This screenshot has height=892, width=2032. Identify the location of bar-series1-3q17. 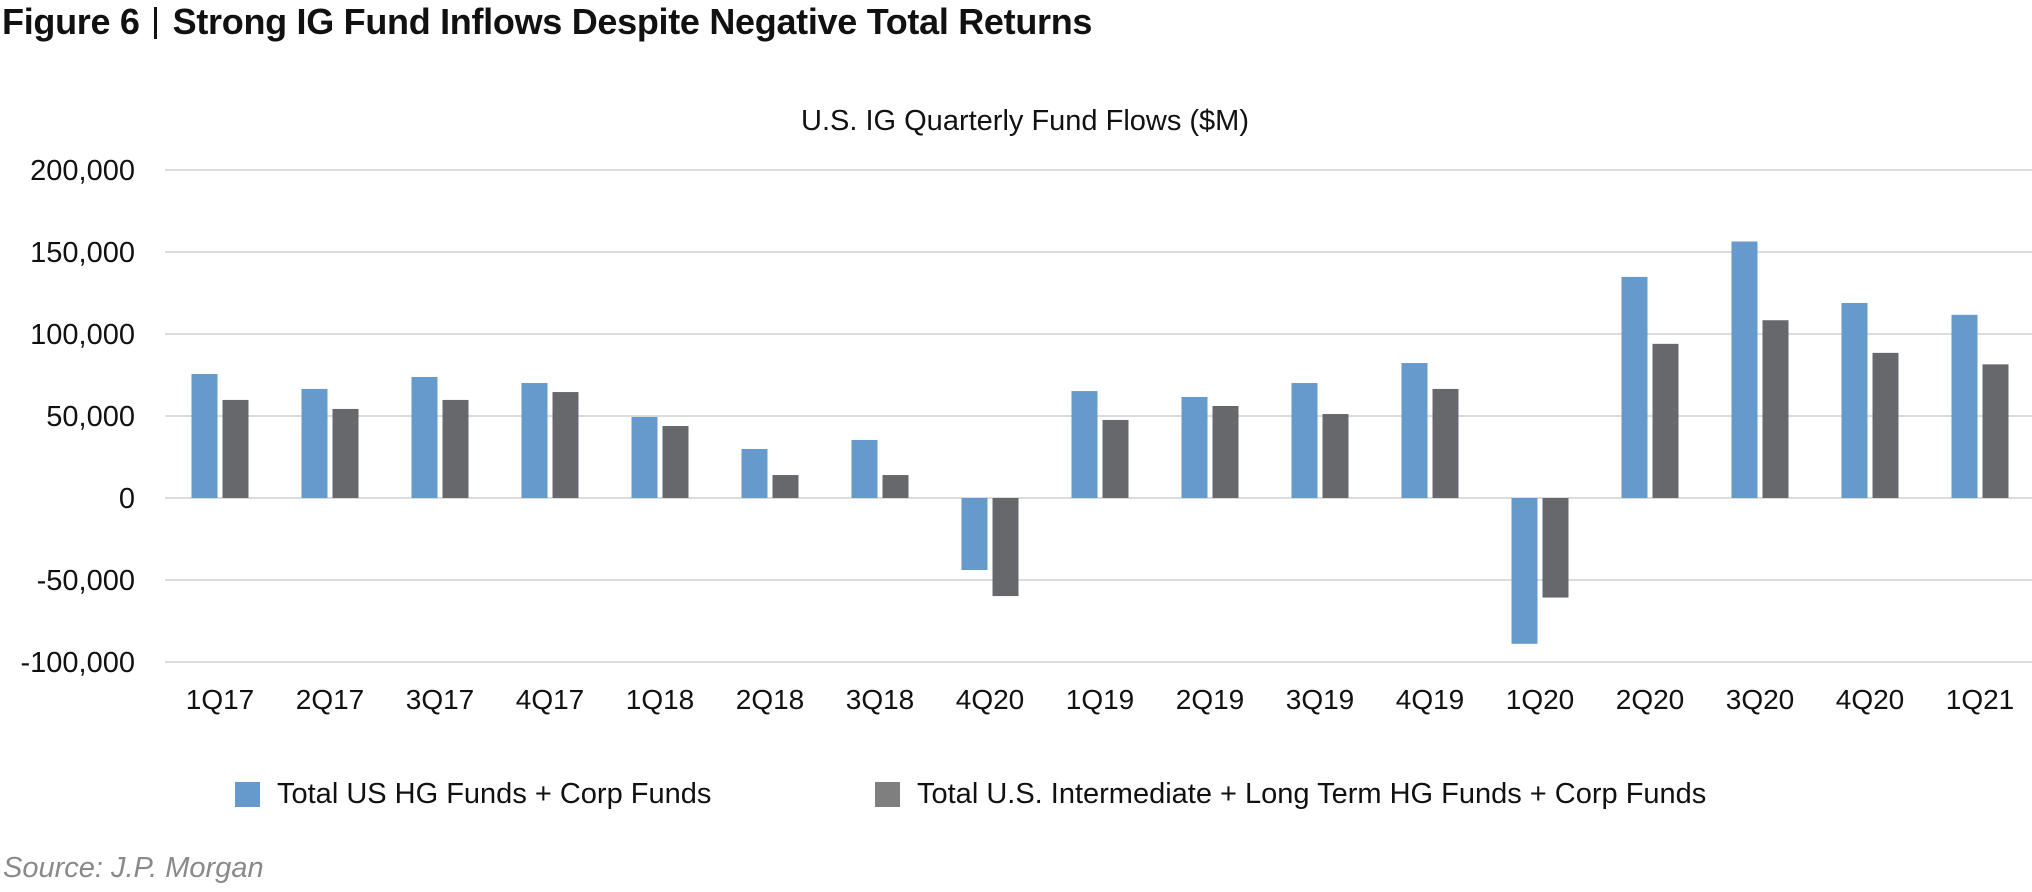
(424, 437).